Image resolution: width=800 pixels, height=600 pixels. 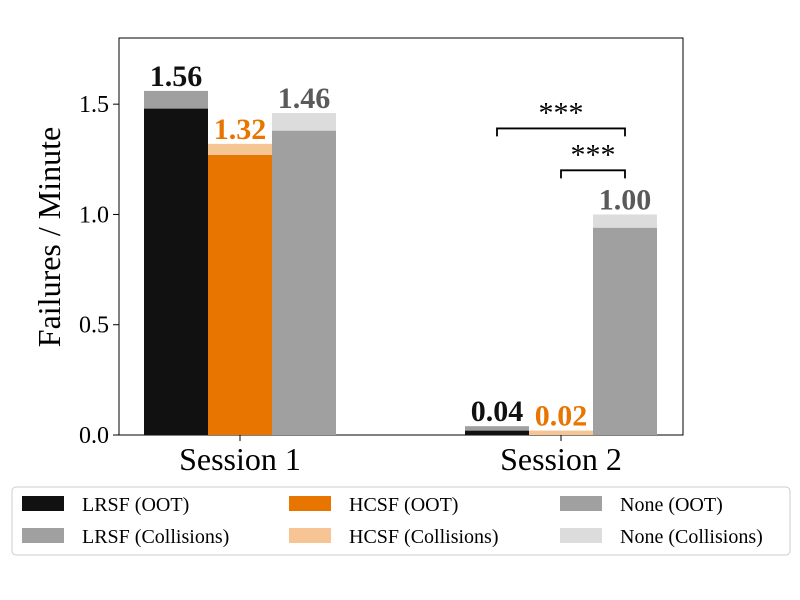 I want to click on x-tick-label: Session 2, so click(x=561, y=459).